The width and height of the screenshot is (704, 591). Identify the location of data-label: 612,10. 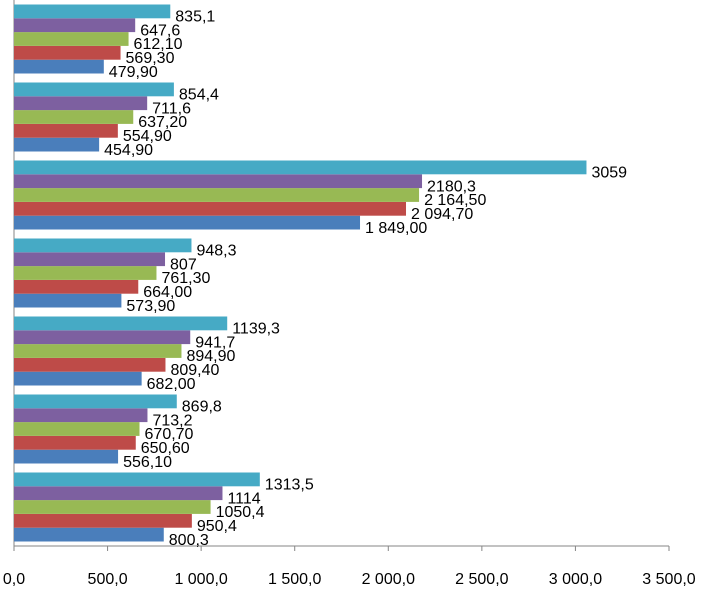
(158, 44).